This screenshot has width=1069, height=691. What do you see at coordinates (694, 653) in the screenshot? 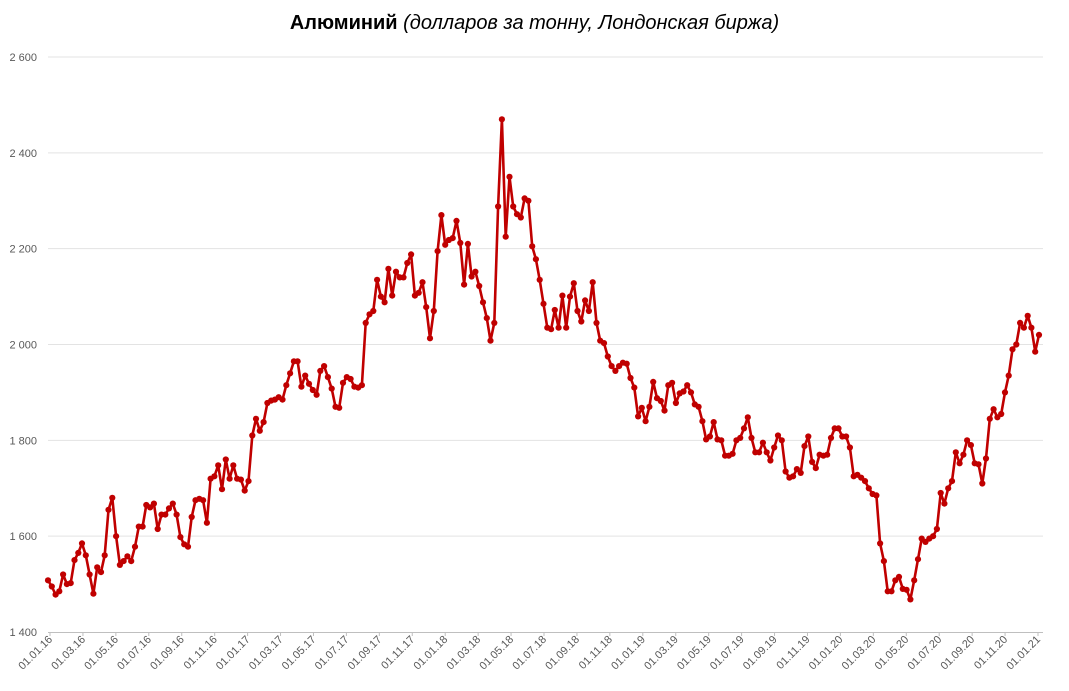
I see `x-tick-label: 01.05.19` at bounding box center [694, 653].